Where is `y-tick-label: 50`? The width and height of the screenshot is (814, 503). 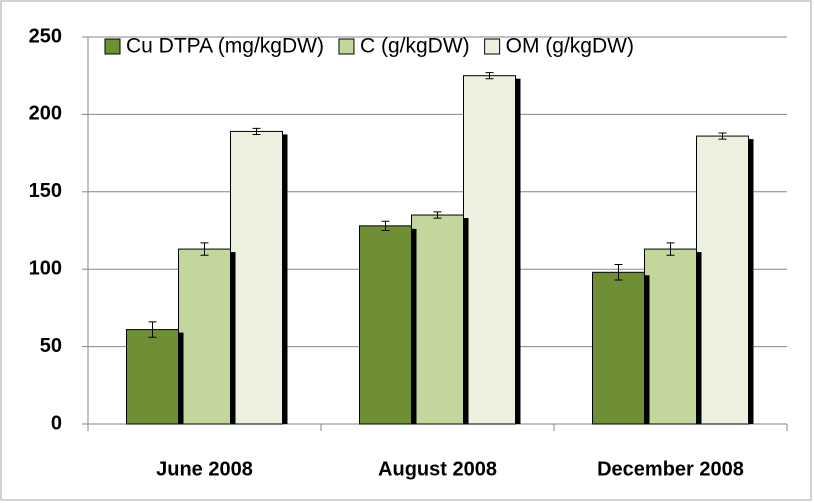
y-tick-label: 50 is located at coordinates (51, 346).